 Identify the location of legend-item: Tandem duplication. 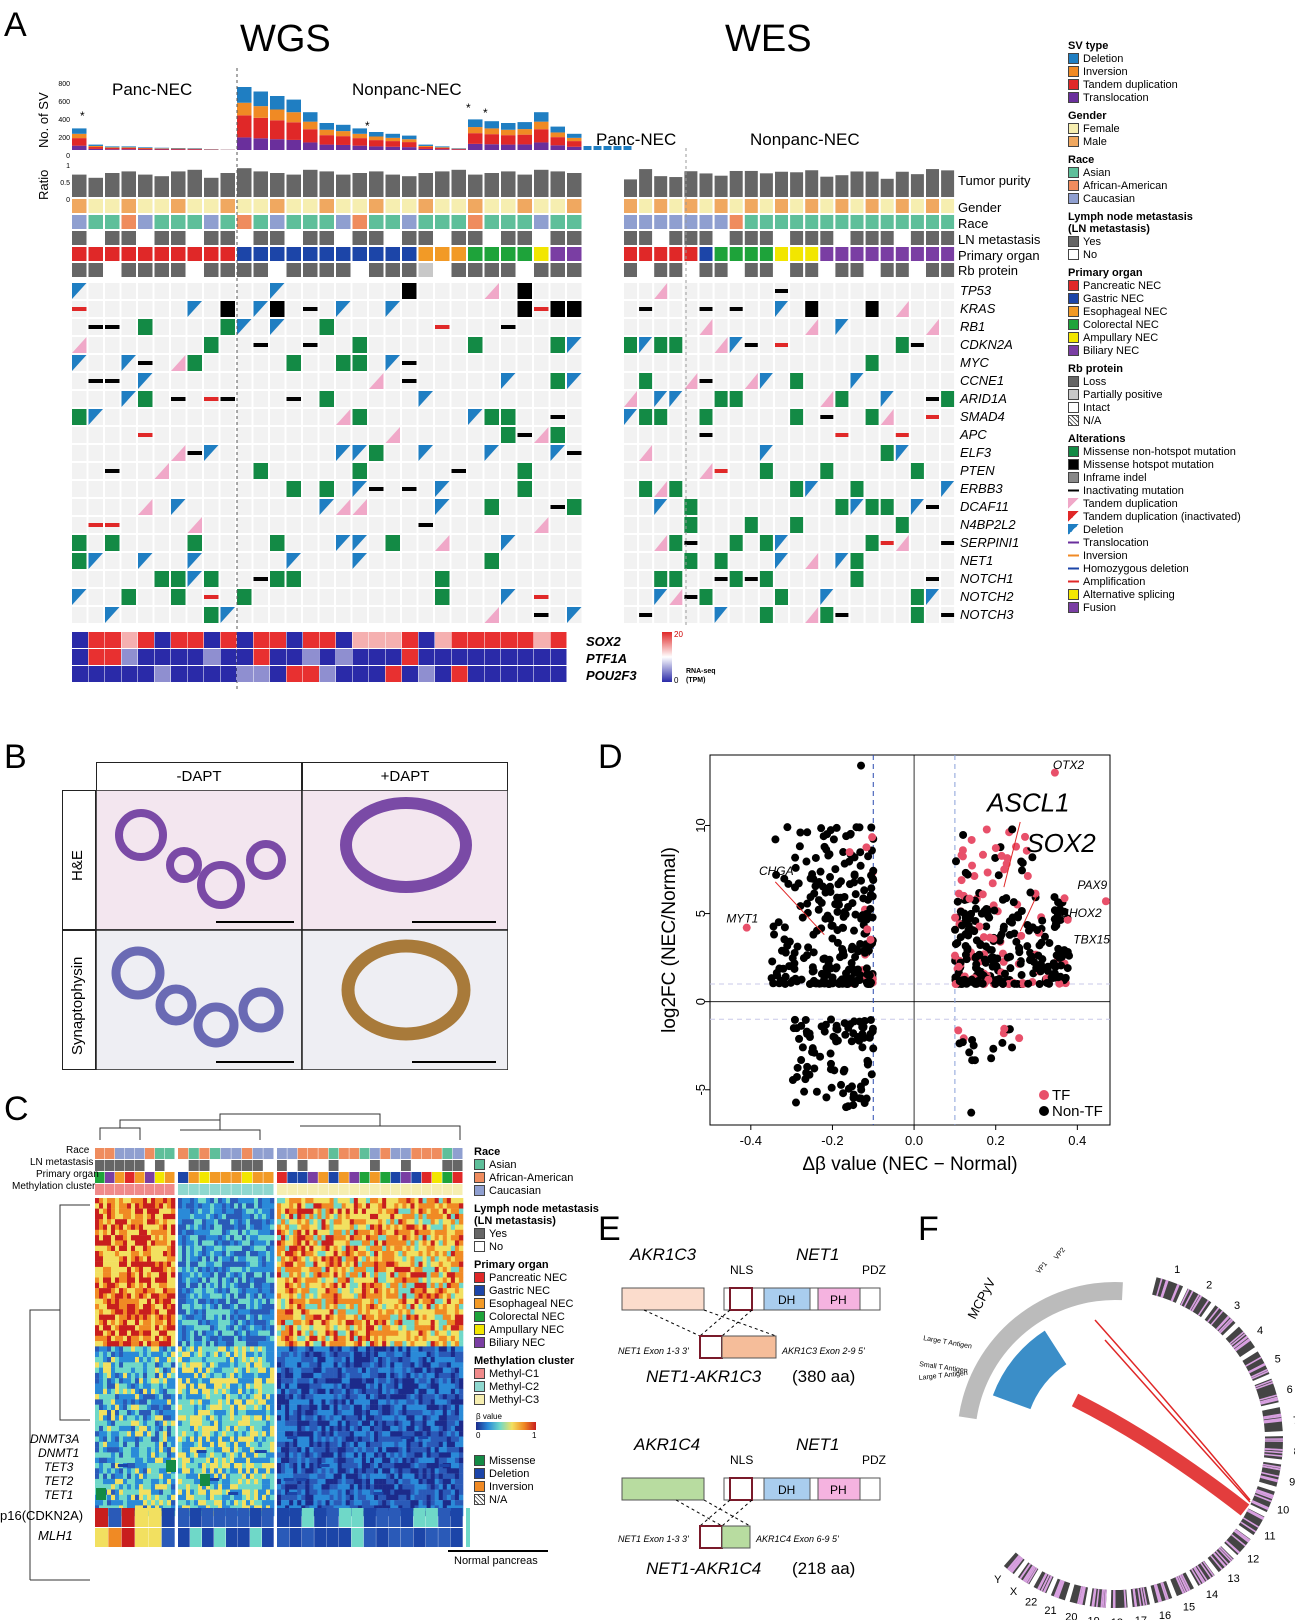
(1182, 84).